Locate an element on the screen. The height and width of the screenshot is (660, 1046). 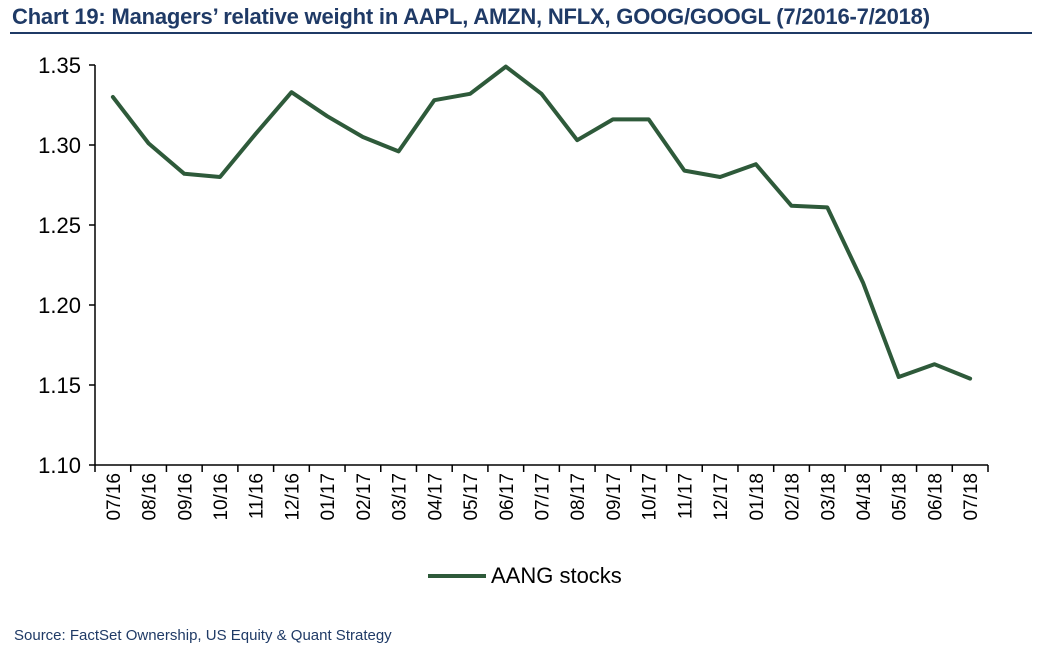
x-tick-label: 09/17 is located at coordinates (614, 497).